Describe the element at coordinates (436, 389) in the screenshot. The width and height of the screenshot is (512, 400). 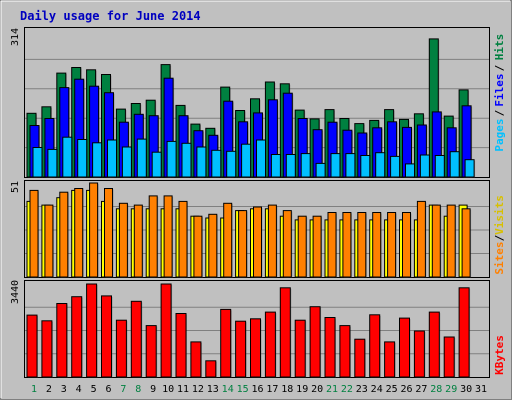
I see `day-label-28: 28` at that location.